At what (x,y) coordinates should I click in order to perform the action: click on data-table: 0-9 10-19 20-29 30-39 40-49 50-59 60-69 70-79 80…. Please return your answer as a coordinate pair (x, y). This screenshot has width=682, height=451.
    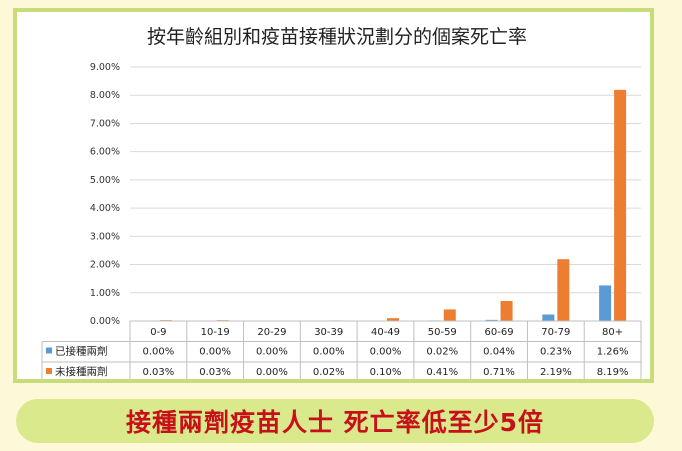
    Looking at the image, I should click on (341, 349).